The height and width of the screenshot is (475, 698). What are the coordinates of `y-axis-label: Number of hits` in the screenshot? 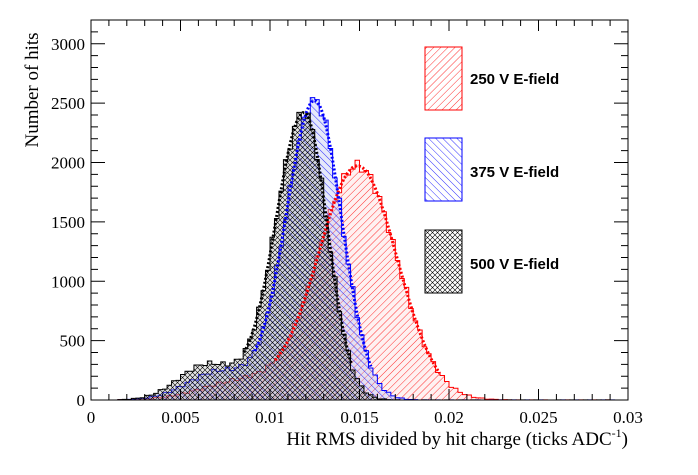 It's located at (32, 89).